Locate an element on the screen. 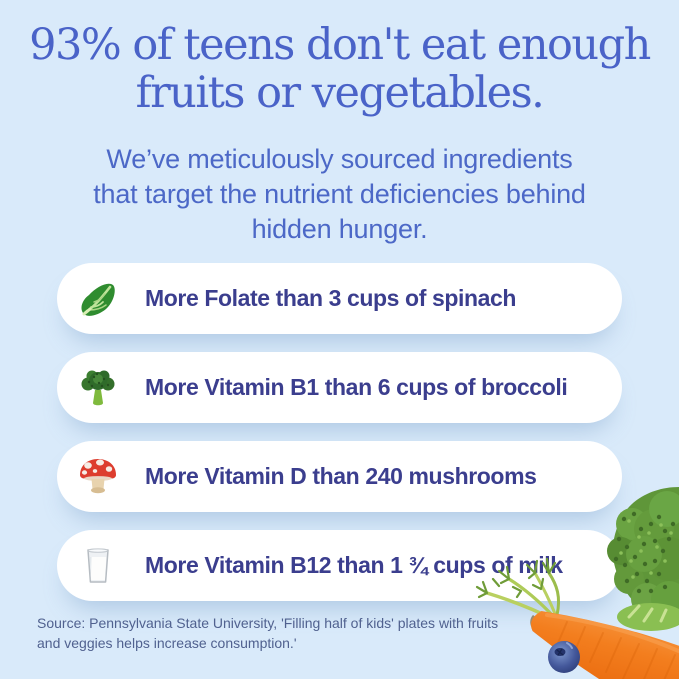  broccoli-photo is located at coordinates (643, 559).